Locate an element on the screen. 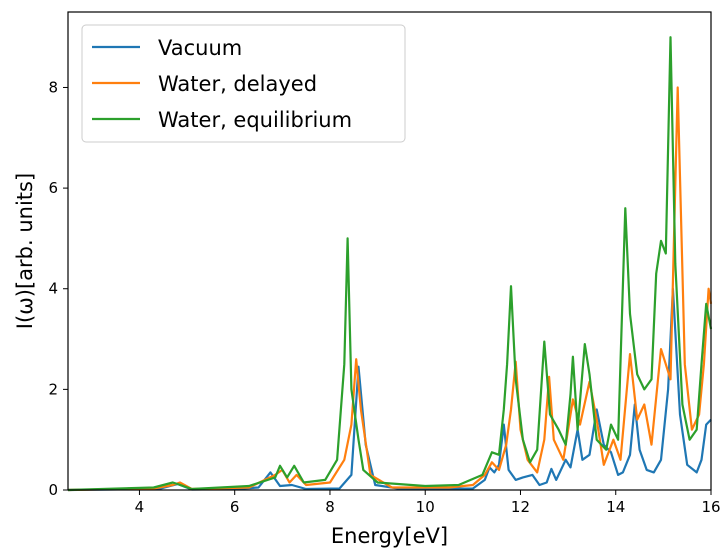  x-tick-label: 4 is located at coordinates (140, 507).